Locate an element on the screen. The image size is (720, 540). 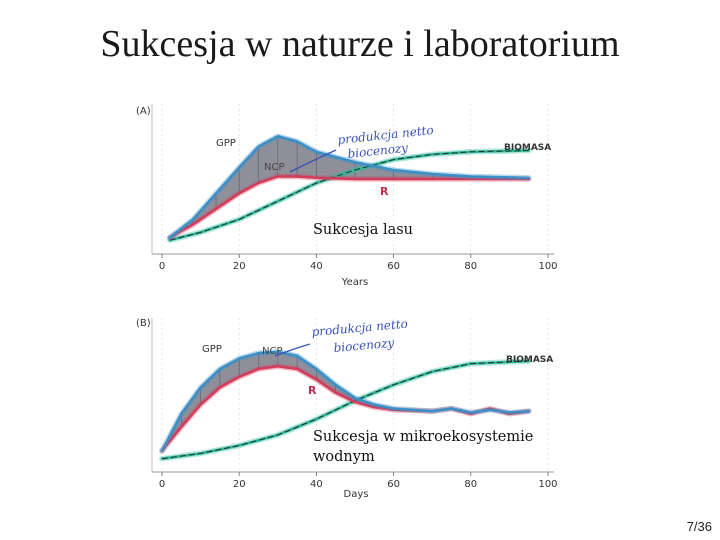
panel-label: (B) is located at coordinates (143, 323).